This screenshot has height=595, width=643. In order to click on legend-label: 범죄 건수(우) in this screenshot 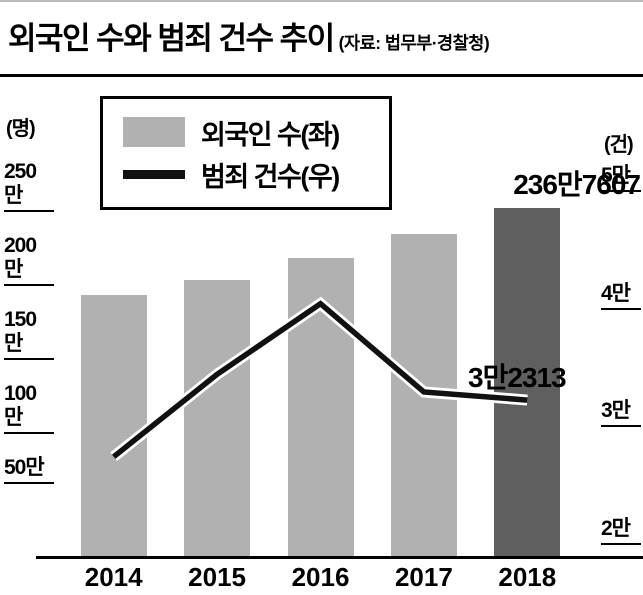, I will do `click(270, 176)`.